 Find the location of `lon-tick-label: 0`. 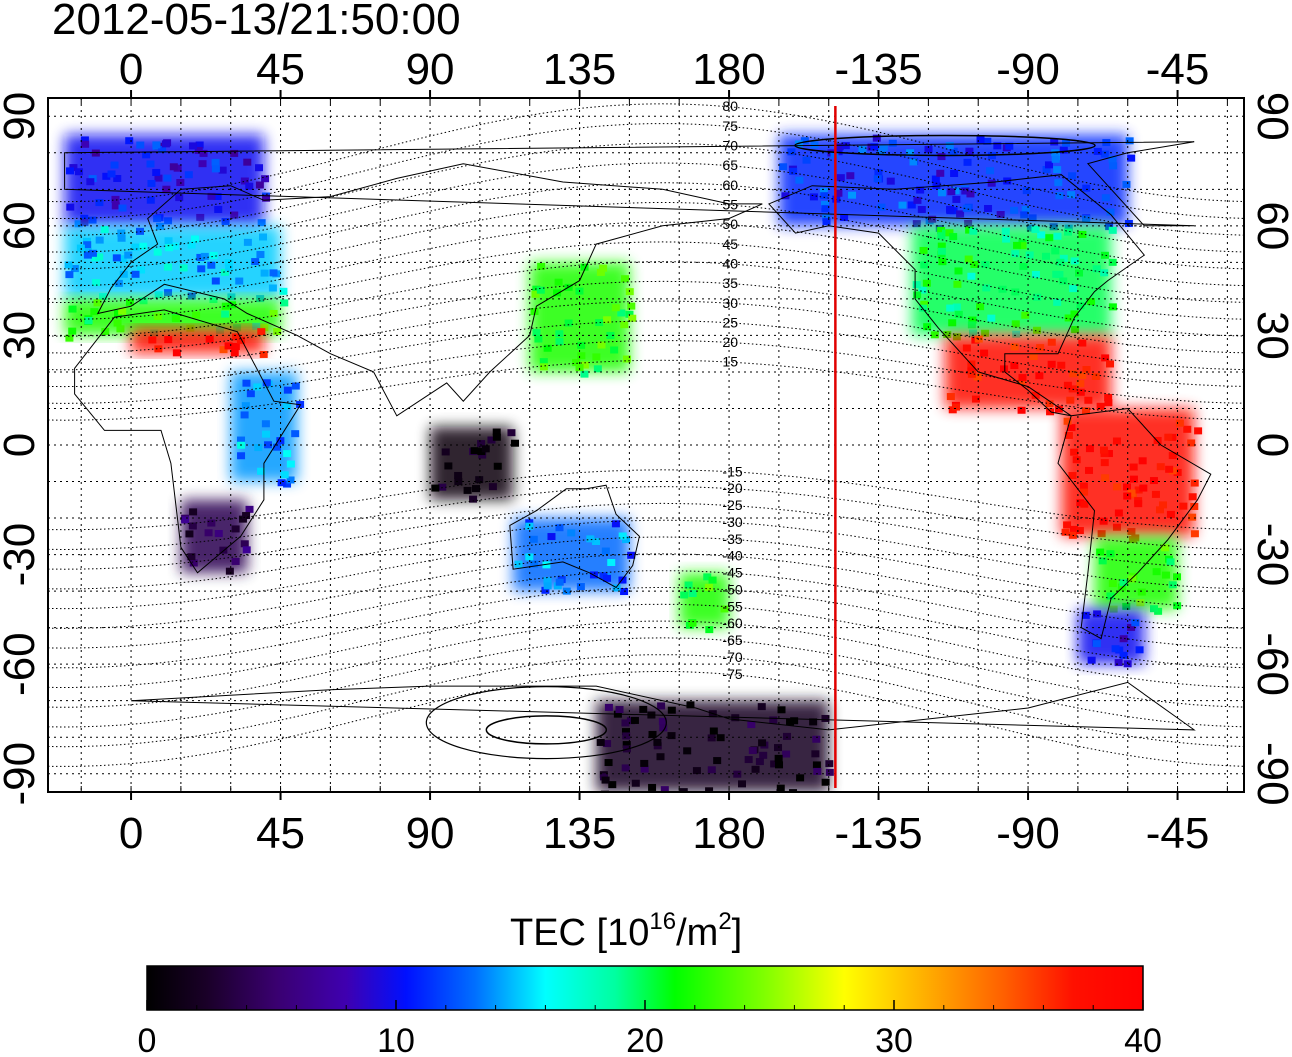

lon-tick-label: 0 is located at coordinates (131, 833).